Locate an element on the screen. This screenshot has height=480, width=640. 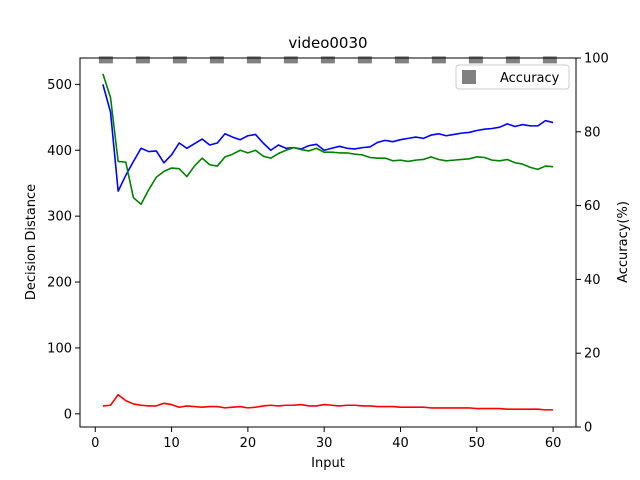
x-tick-label: 40 is located at coordinates (400, 443).